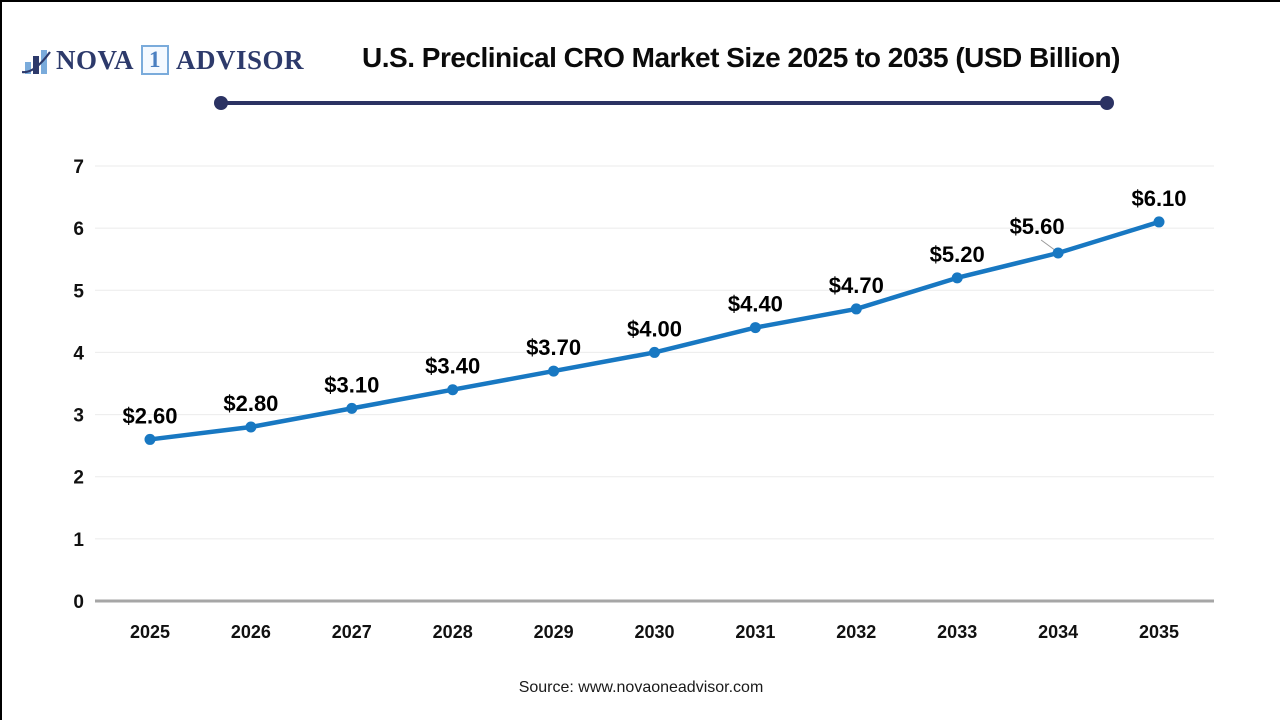  Describe the element at coordinates (654, 352) in the screenshot. I see `data-point-2030` at that location.